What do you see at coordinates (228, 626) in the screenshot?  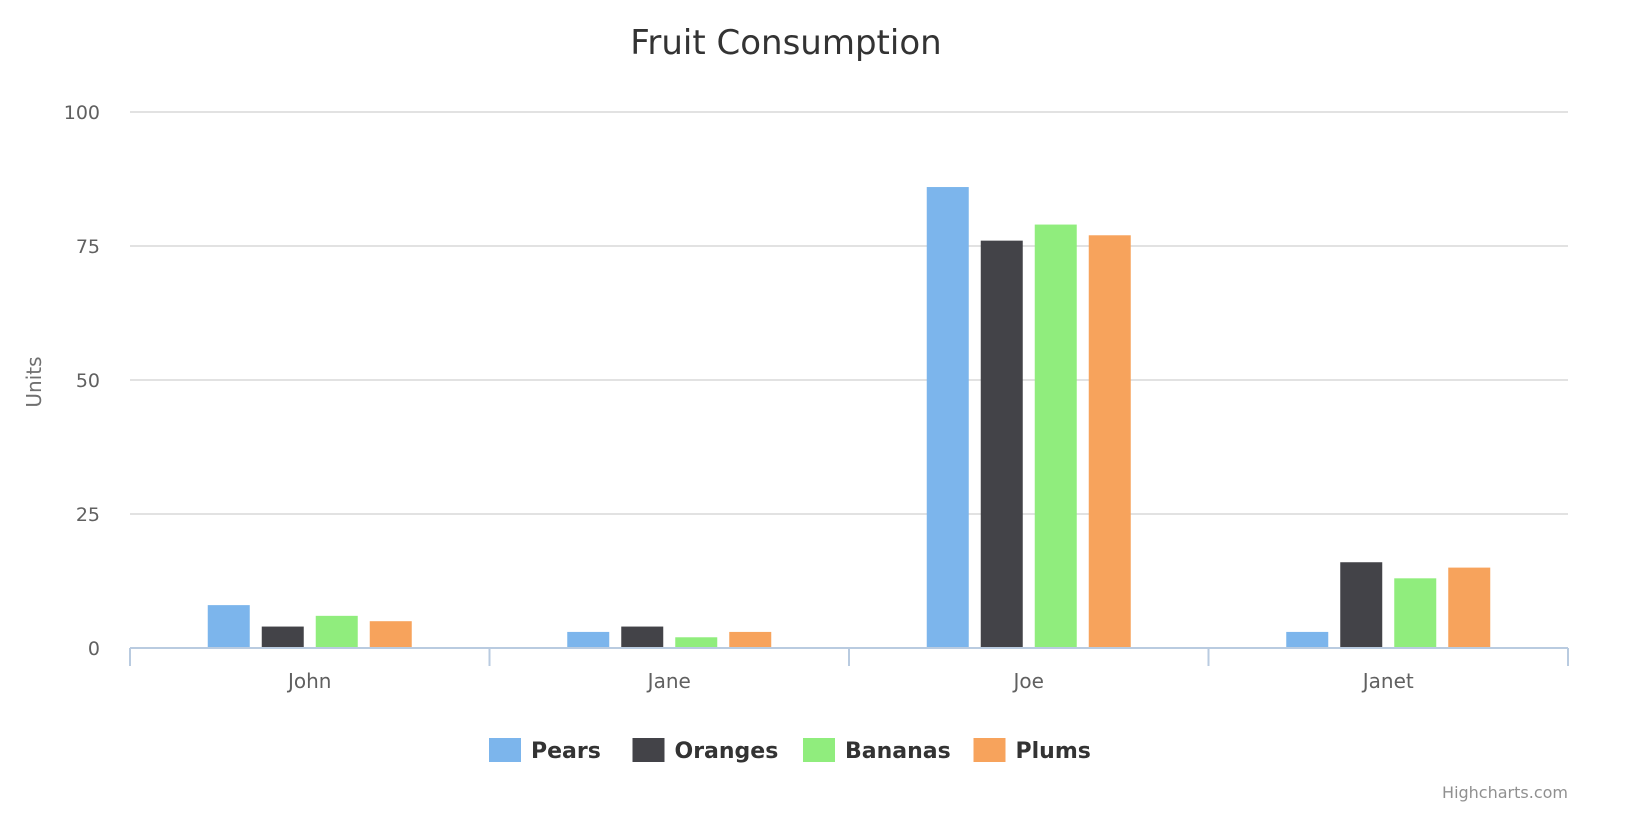 I see `bar-pears-john` at bounding box center [228, 626].